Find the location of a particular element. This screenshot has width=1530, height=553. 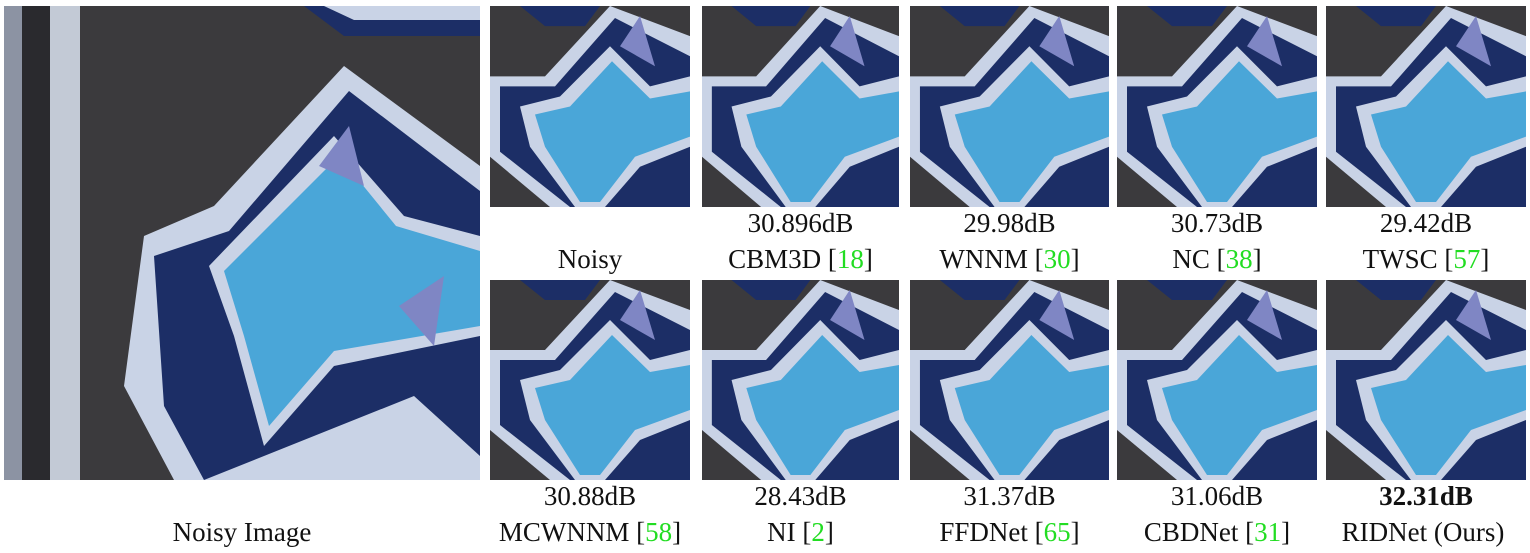

panel-cbm3d is located at coordinates (800, 106).